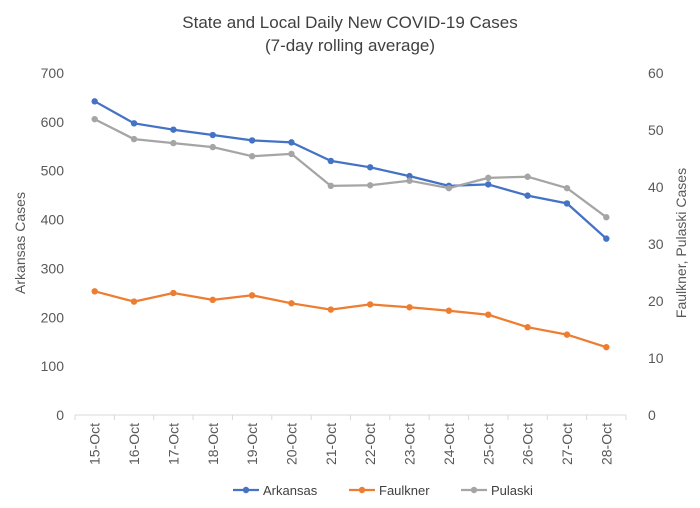 This screenshot has height=508, width=700. Describe the element at coordinates (53, 122) in the screenshot. I see `y-tick-label: 600` at that location.